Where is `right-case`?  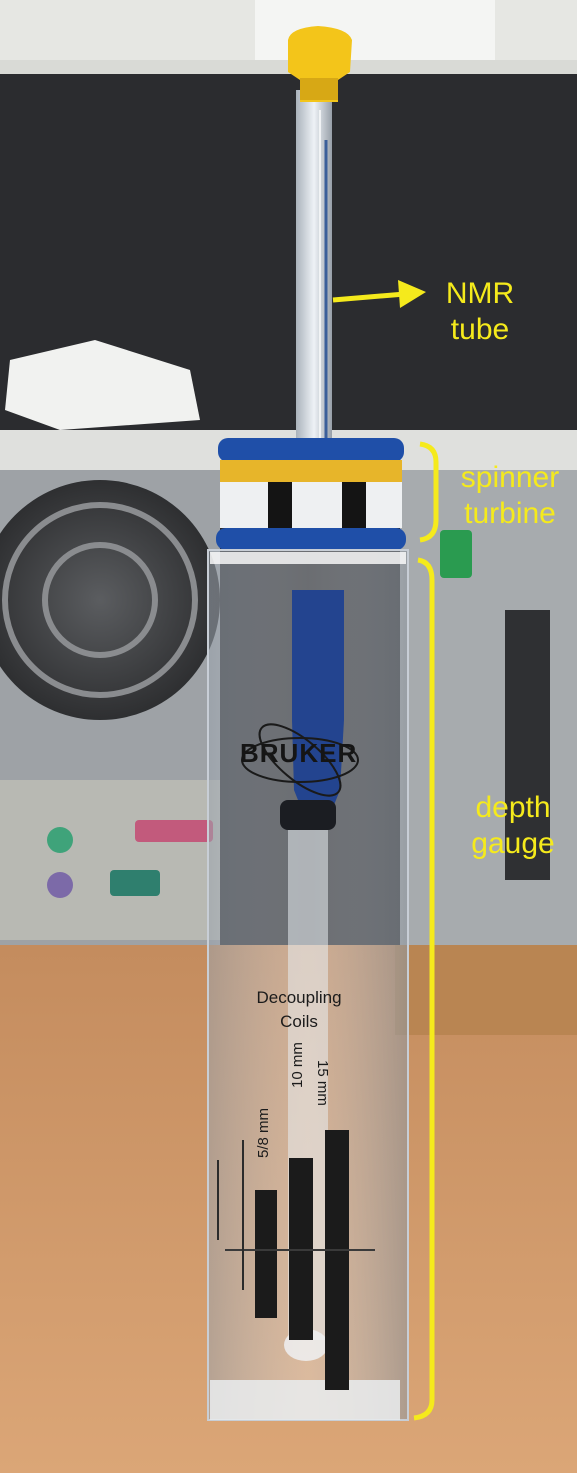
right-case is located at coordinates (488, 710).